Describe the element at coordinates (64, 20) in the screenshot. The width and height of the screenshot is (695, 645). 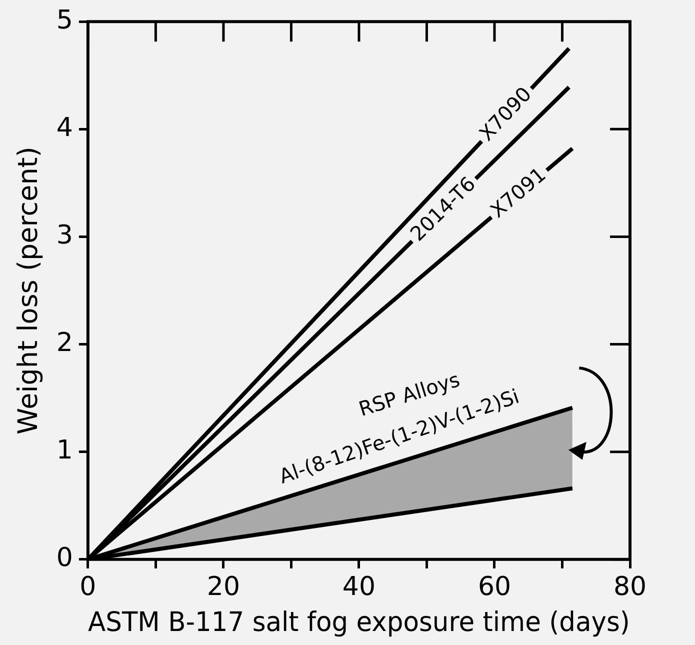
I see `y-tick-label: 5` at that location.